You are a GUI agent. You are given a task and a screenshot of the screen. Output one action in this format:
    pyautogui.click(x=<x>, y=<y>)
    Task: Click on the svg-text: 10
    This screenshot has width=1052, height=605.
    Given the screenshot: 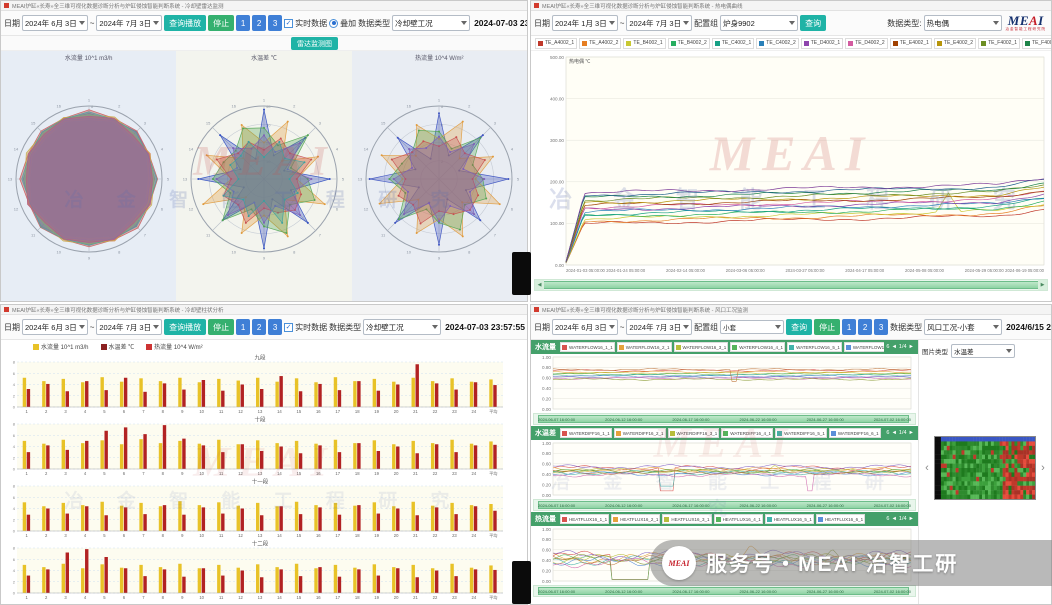 What is the action you would take?
    pyautogui.click(x=409, y=251)
    